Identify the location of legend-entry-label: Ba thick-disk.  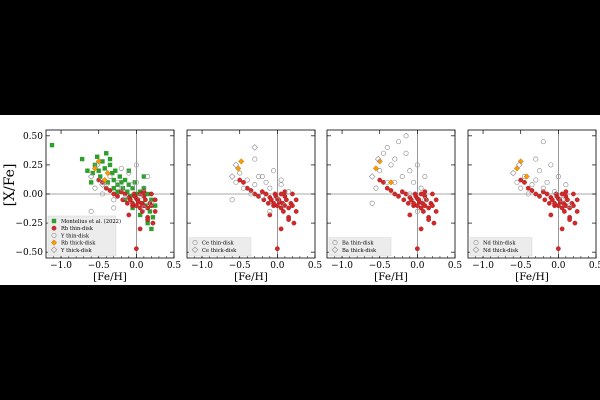
(359, 251).